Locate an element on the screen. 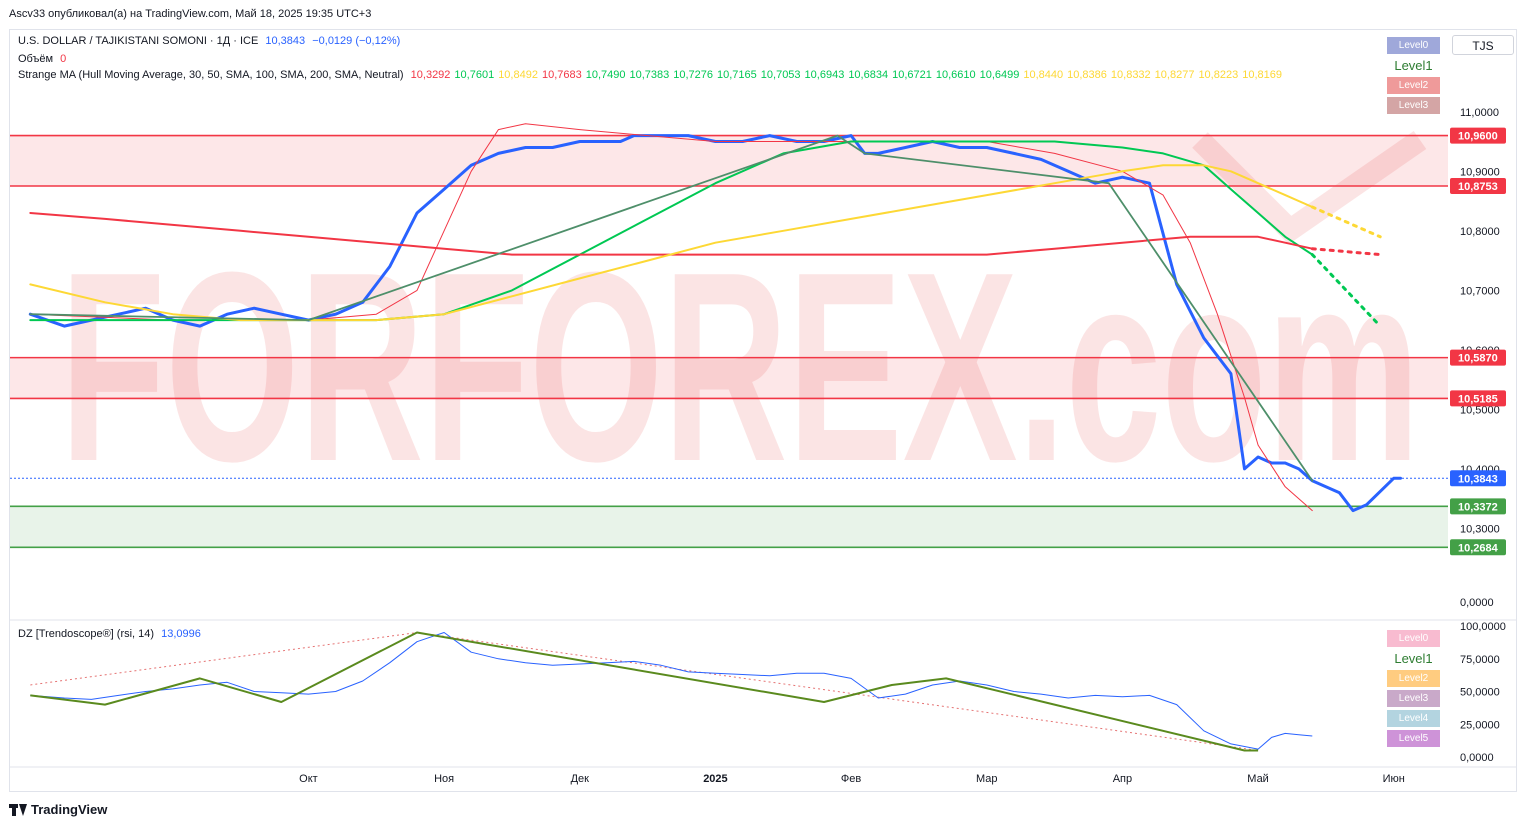 The width and height of the screenshot is (1528, 828). ma-value: 10,8223 is located at coordinates (1218, 75).